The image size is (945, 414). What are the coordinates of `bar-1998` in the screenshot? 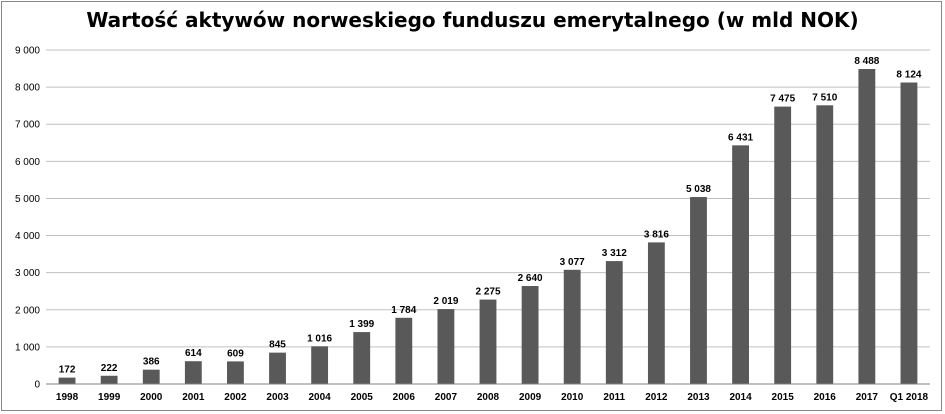 It's located at (67, 380).